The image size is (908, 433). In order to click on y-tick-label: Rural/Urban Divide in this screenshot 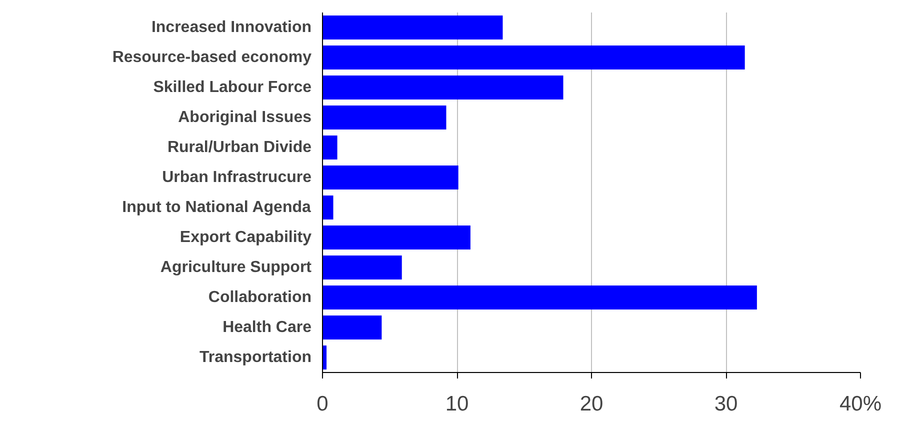, I will do `click(239, 147)`.